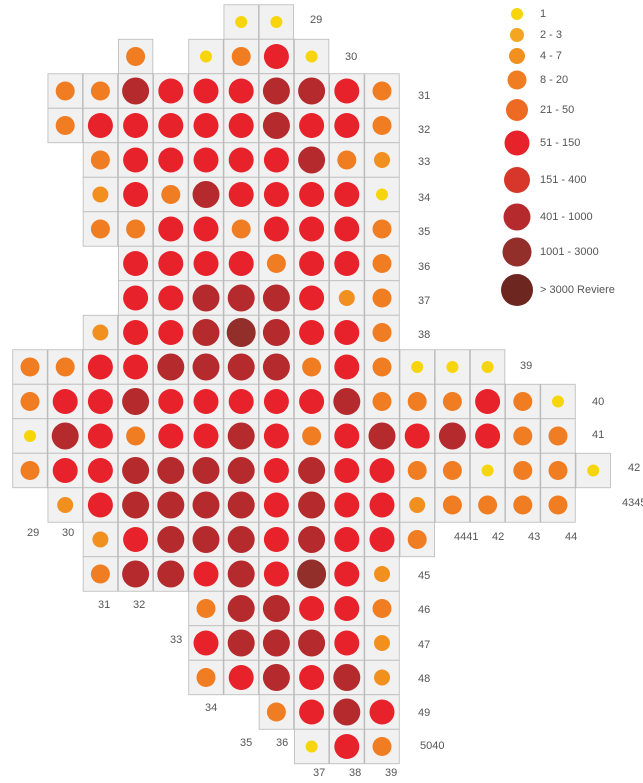 This screenshot has width=643, height=783. Describe the element at coordinates (634, 468) in the screenshot. I see `grid-label: 42` at that location.